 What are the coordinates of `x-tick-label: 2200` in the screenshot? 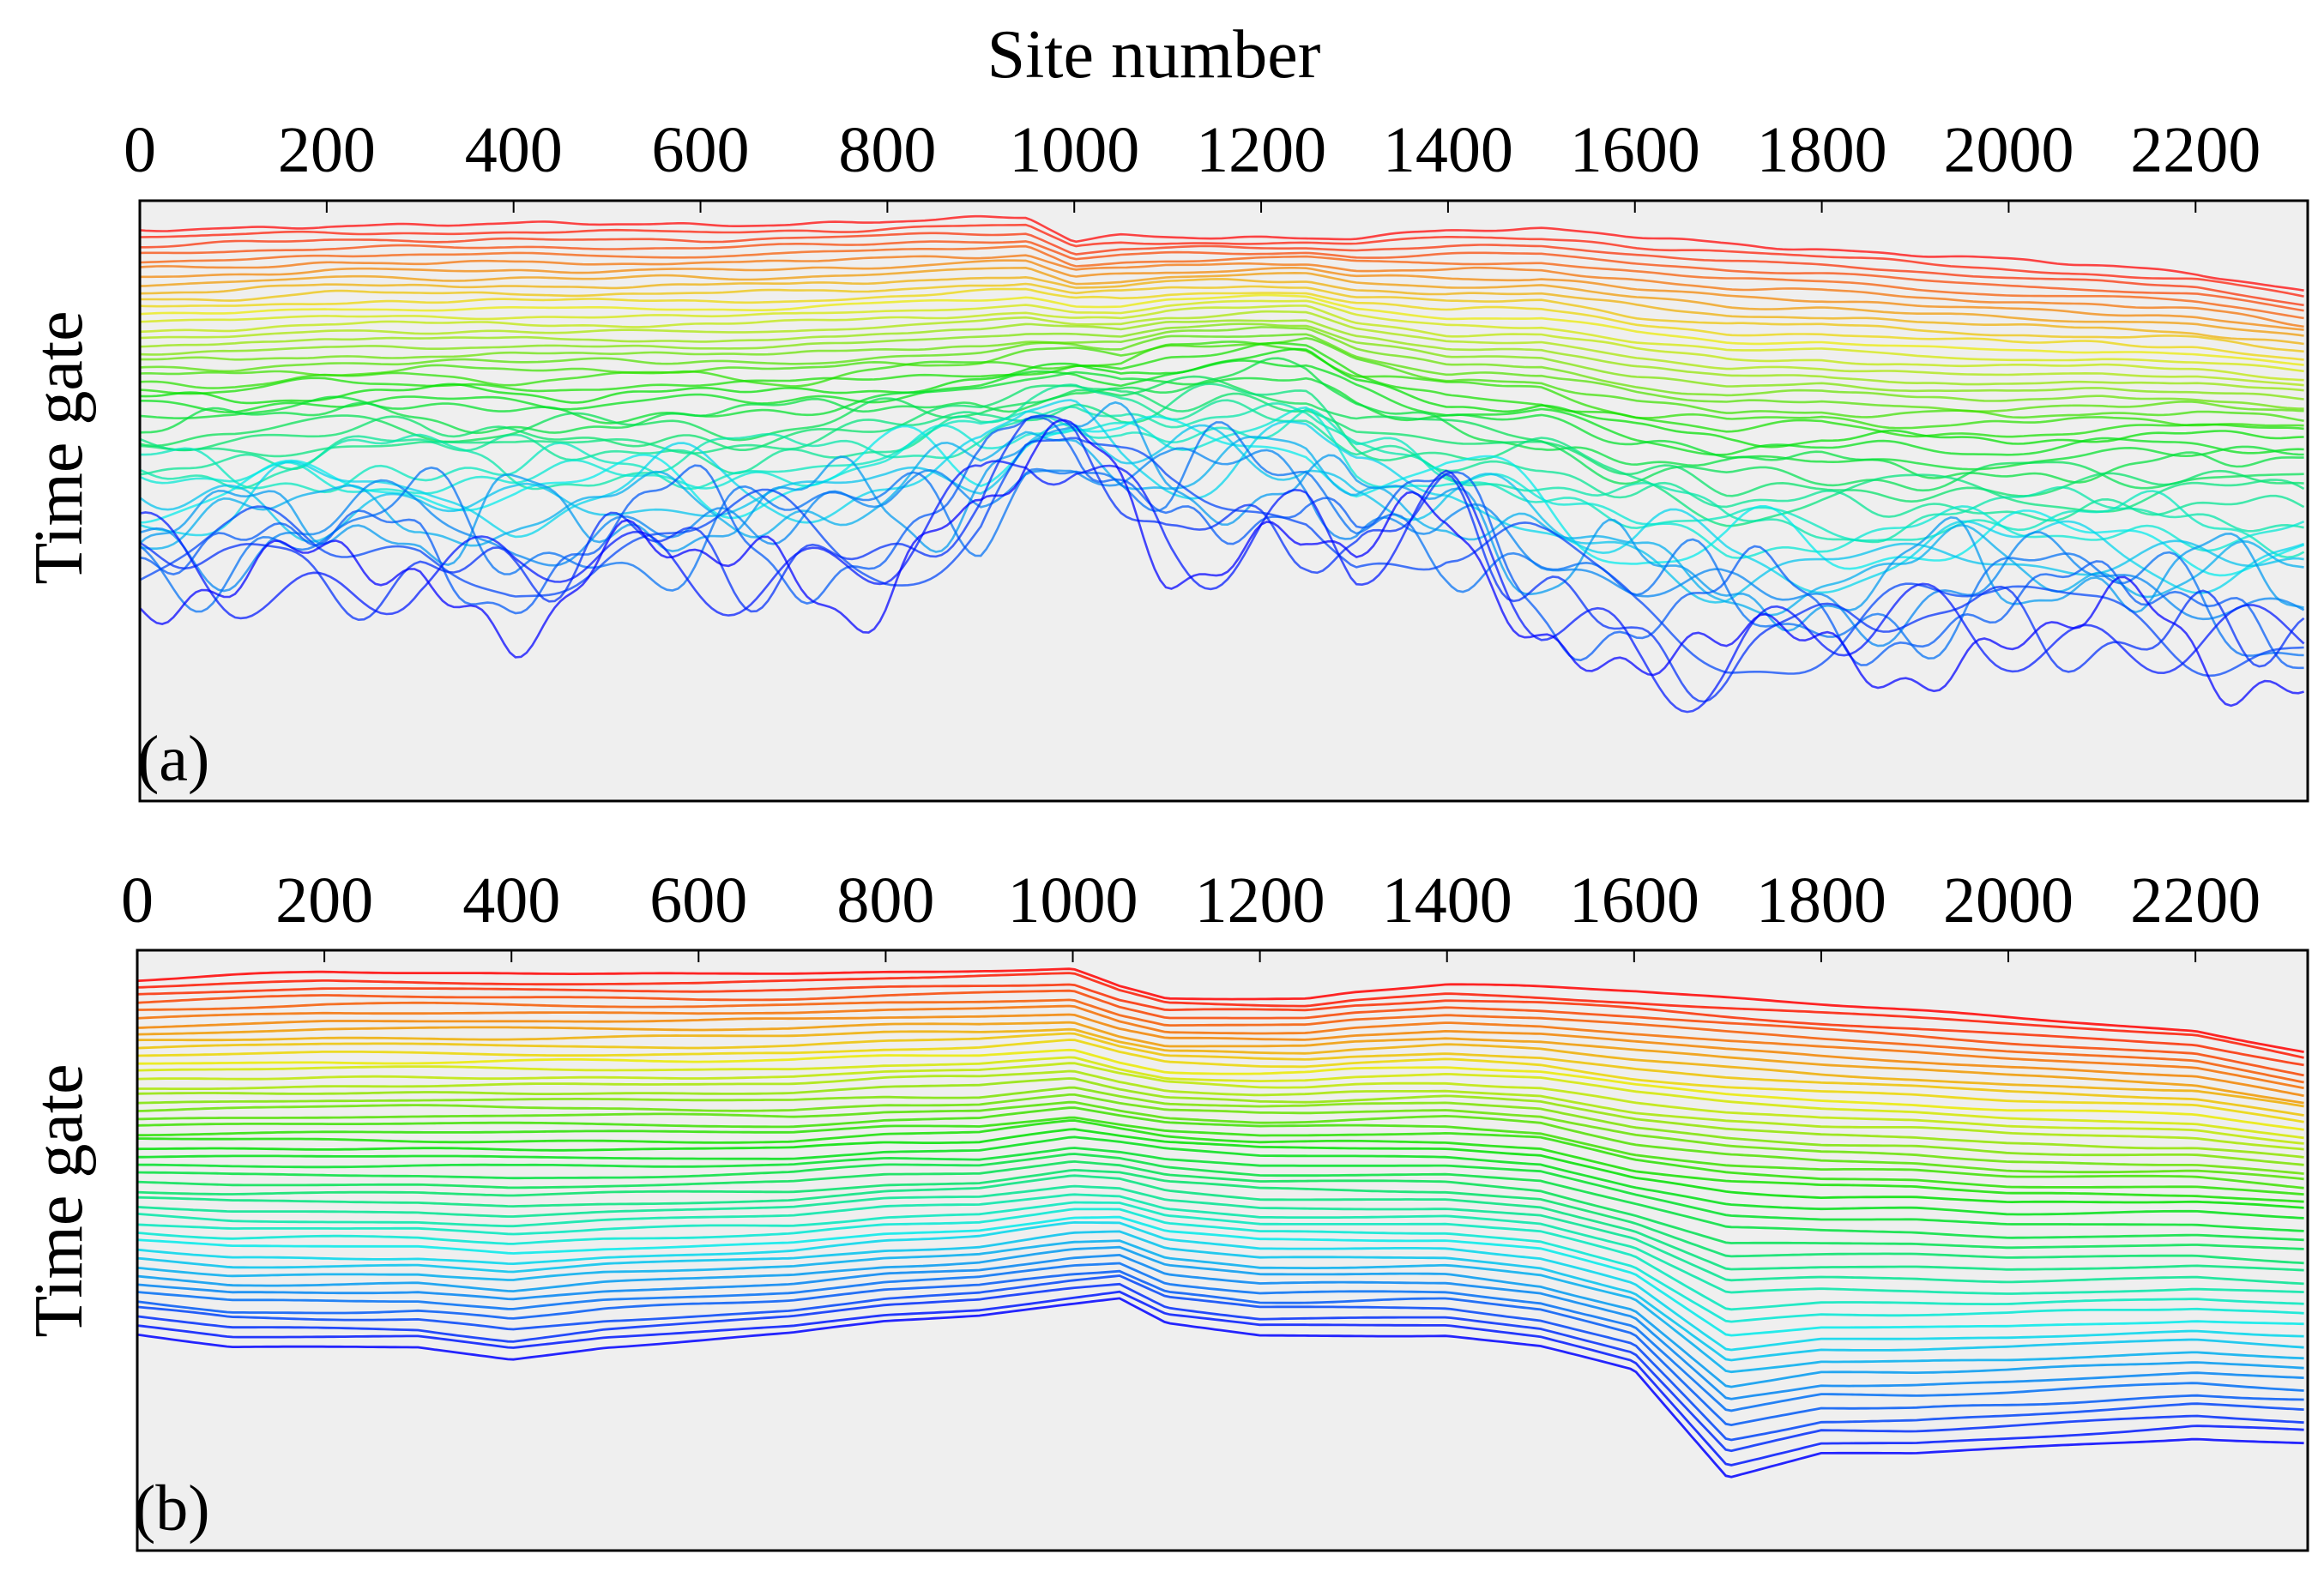 It's located at (2195, 900).